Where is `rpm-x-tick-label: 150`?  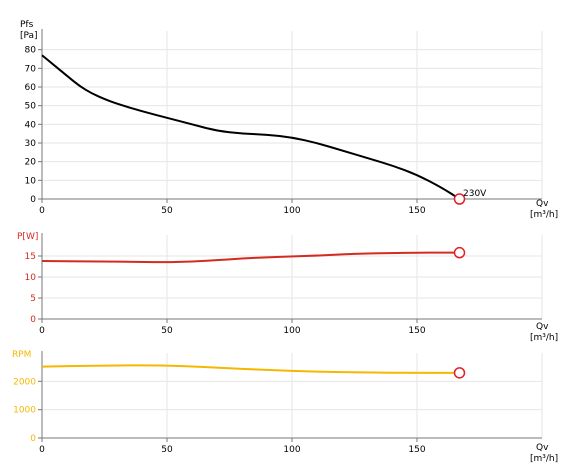 rpm-x-tick-label: 150 is located at coordinates (416, 450).